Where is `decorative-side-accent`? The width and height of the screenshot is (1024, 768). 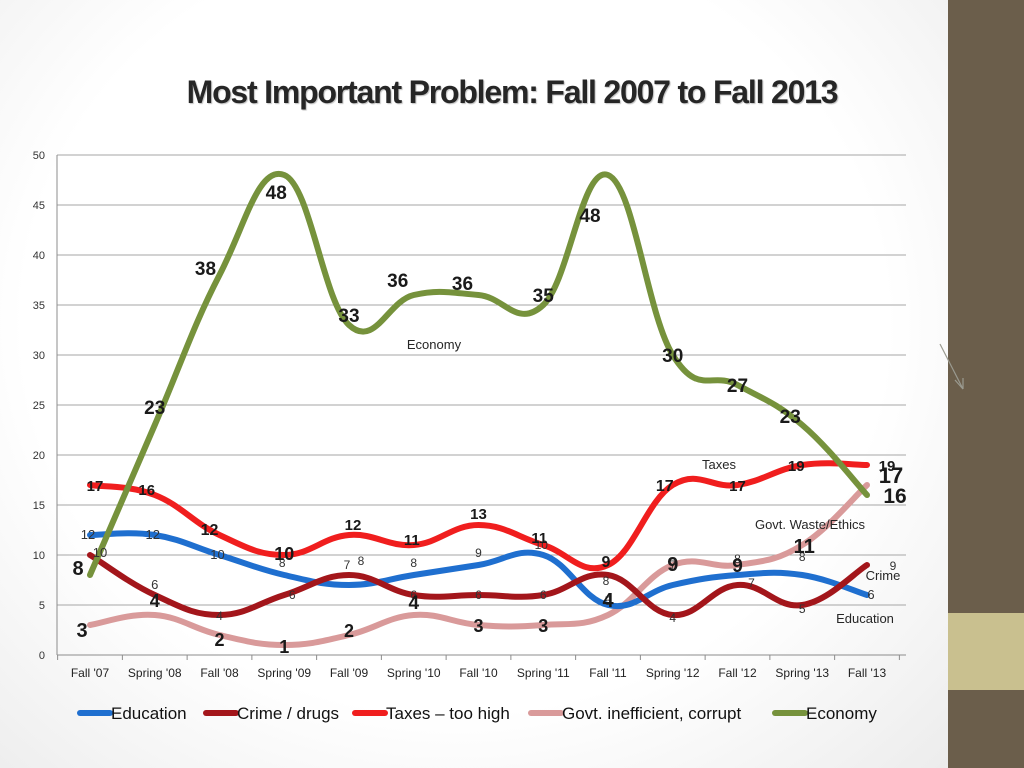
decorative-side-accent is located at coordinates (986, 651).